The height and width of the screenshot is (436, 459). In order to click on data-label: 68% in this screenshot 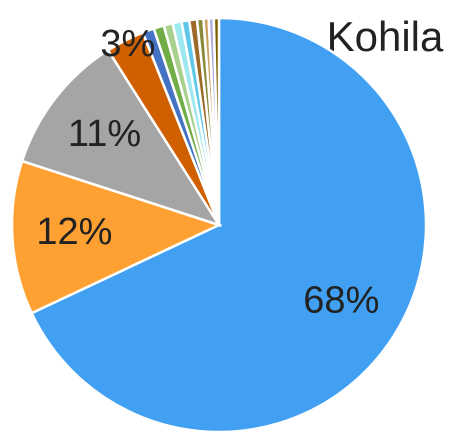, I will do `click(341, 301)`.